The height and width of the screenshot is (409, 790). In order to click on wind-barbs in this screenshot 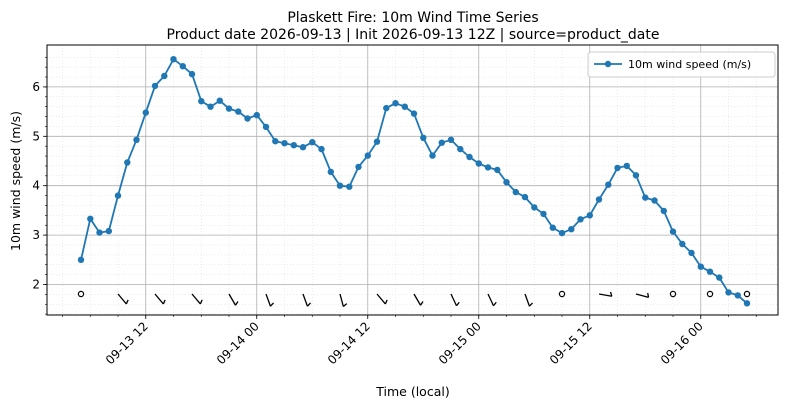, I will do `click(414, 299)`.